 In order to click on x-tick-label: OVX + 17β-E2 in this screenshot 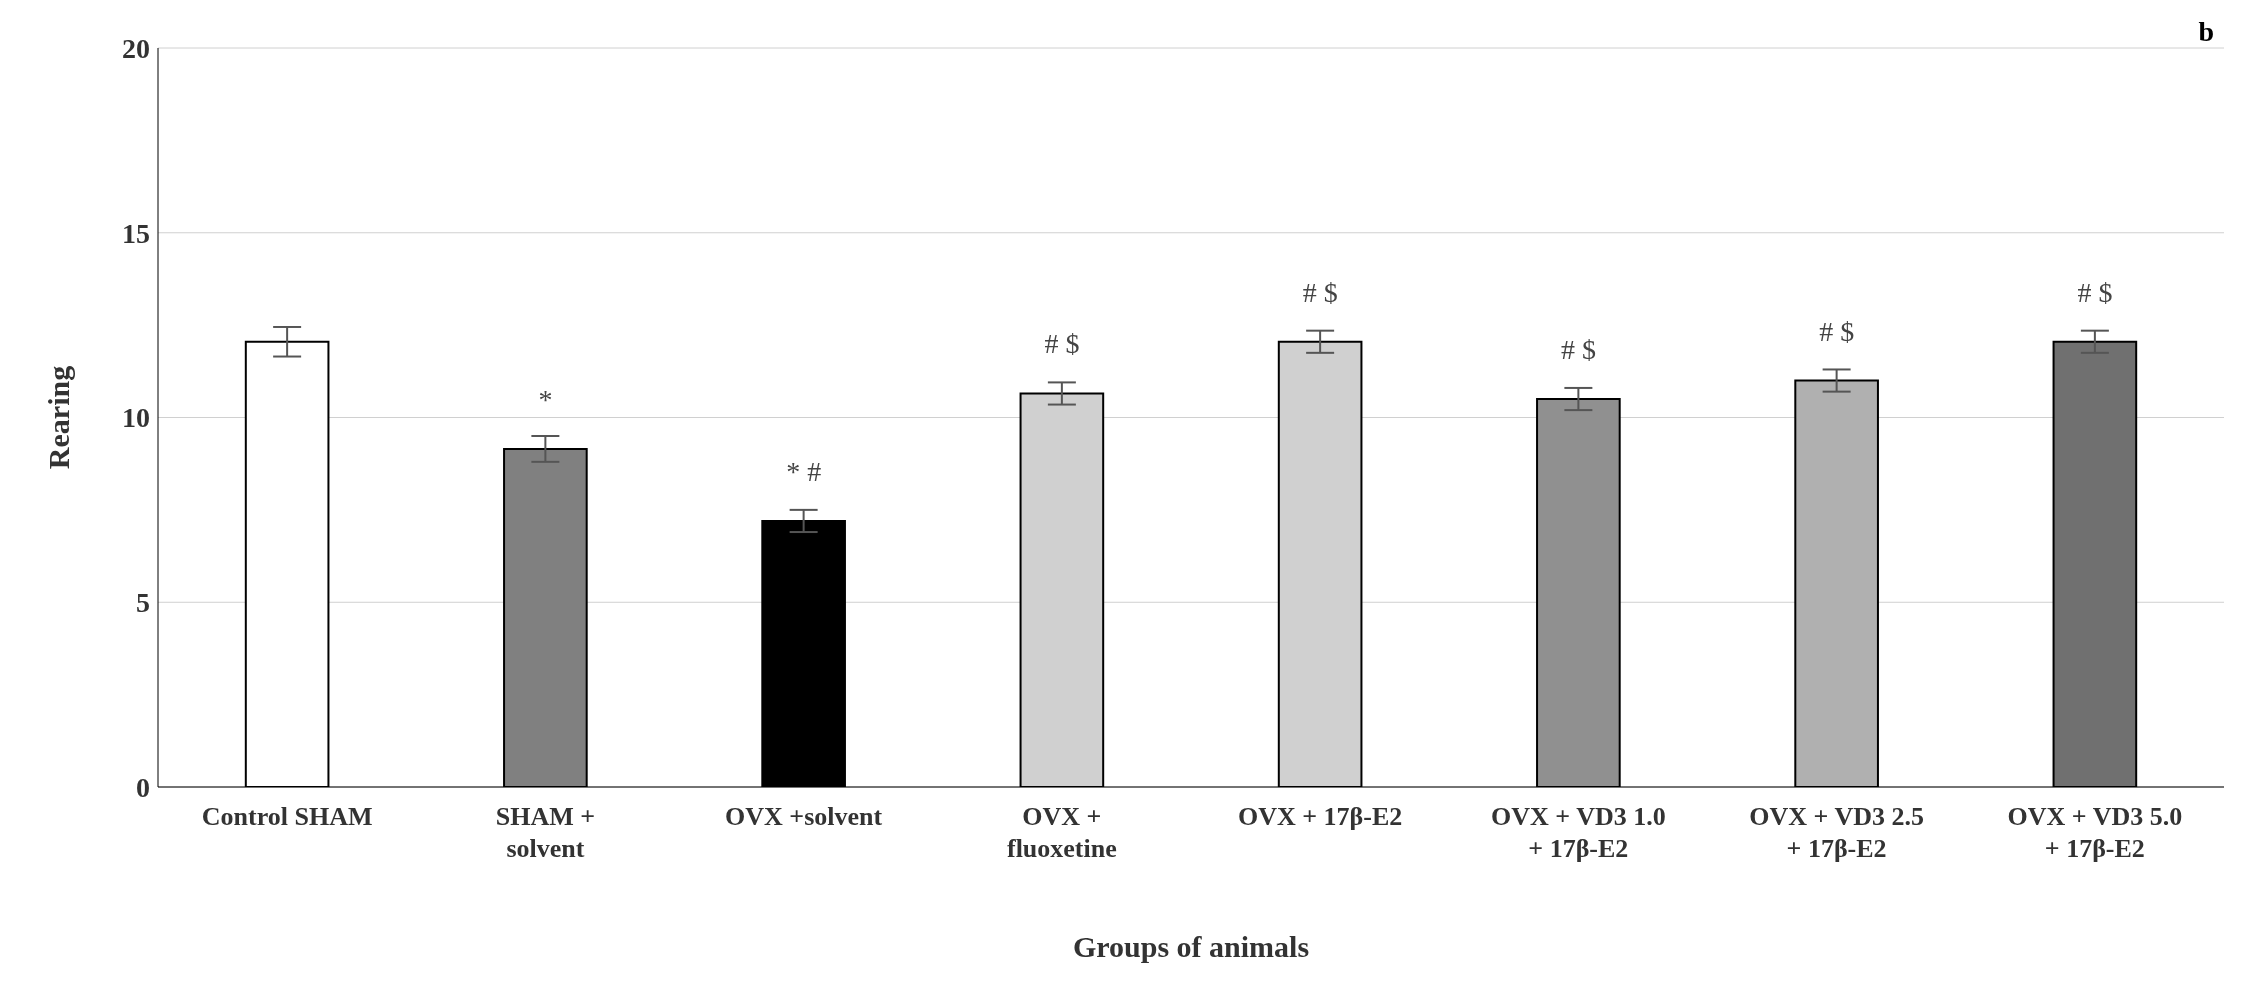, I will do `click(1320, 816)`.